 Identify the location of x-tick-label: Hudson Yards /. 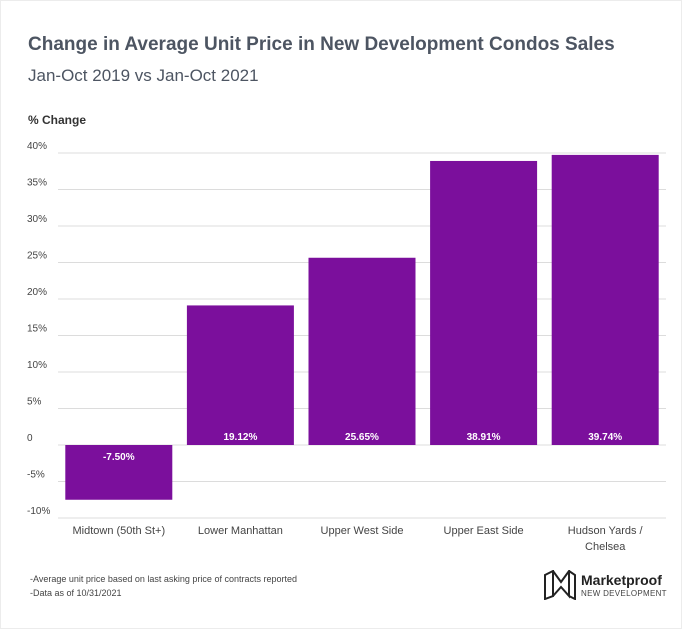
(606, 531).